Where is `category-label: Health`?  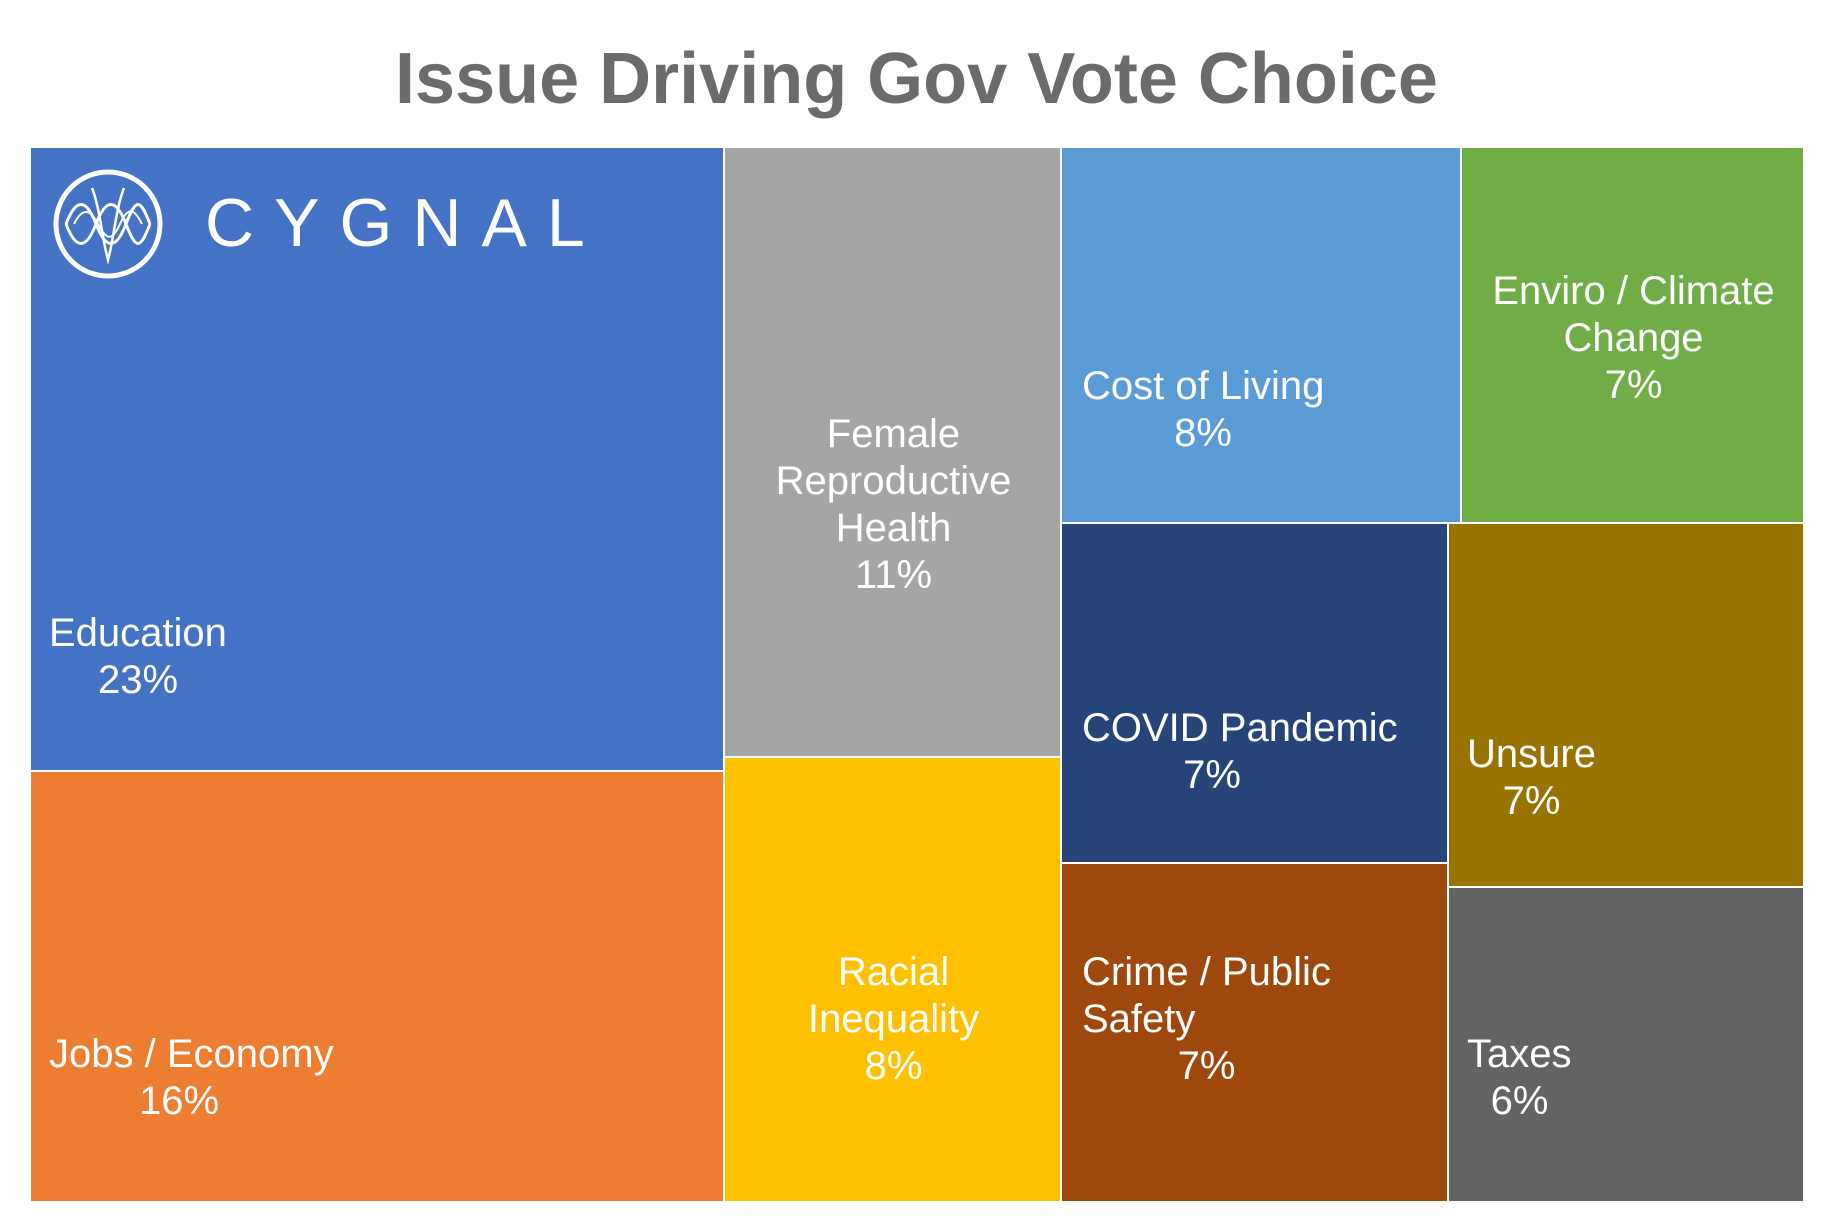
category-label: Health is located at coordinates (893, 528).